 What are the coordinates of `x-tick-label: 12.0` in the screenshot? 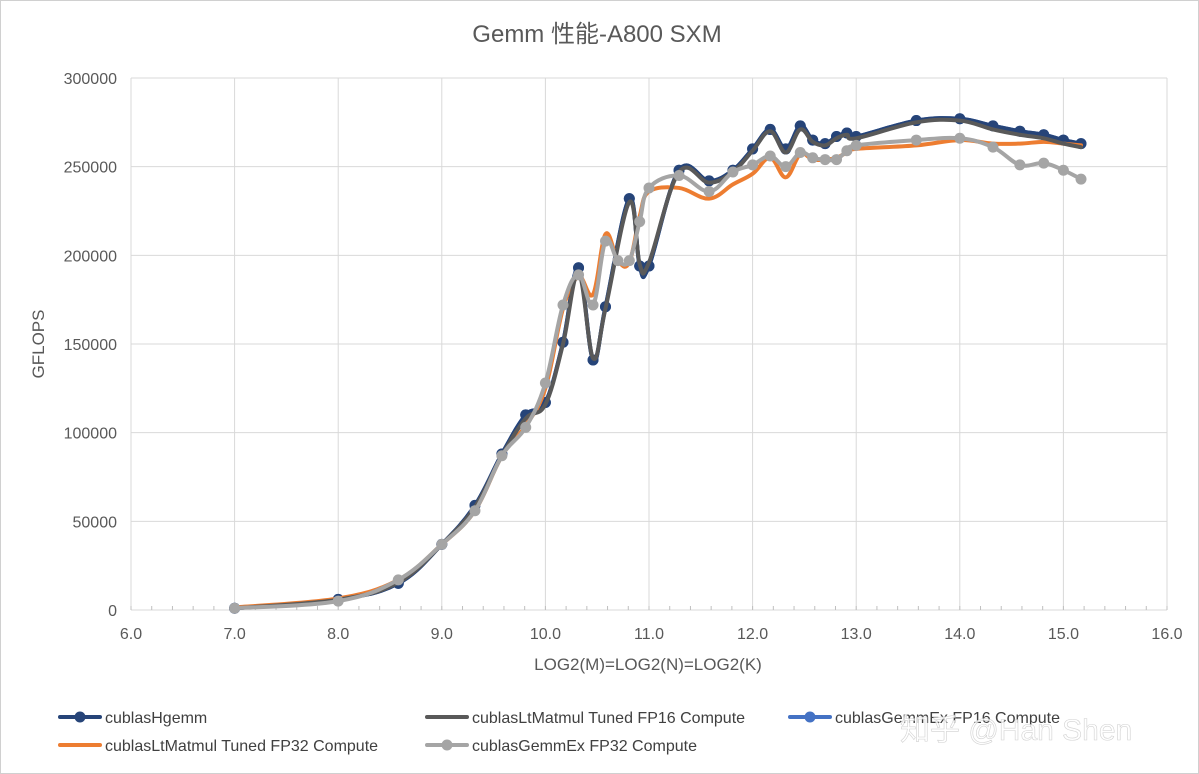 It's located at (752, 634).